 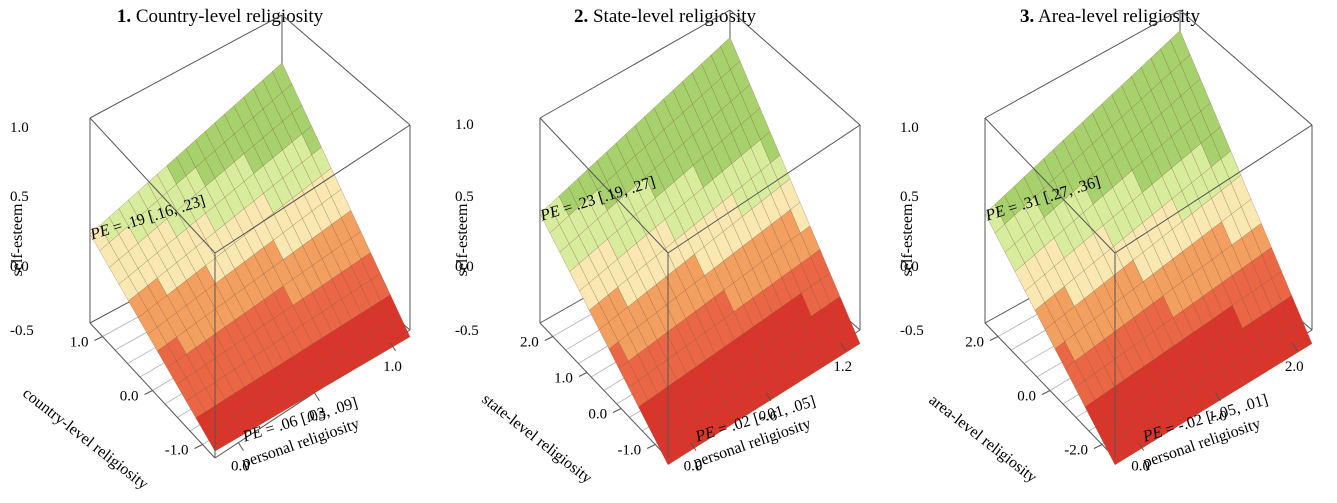 What do you see at coordinates (316, 417) in the screenshot?
I see `x-tick-label: 0.5` at bounding box center [316, 417].